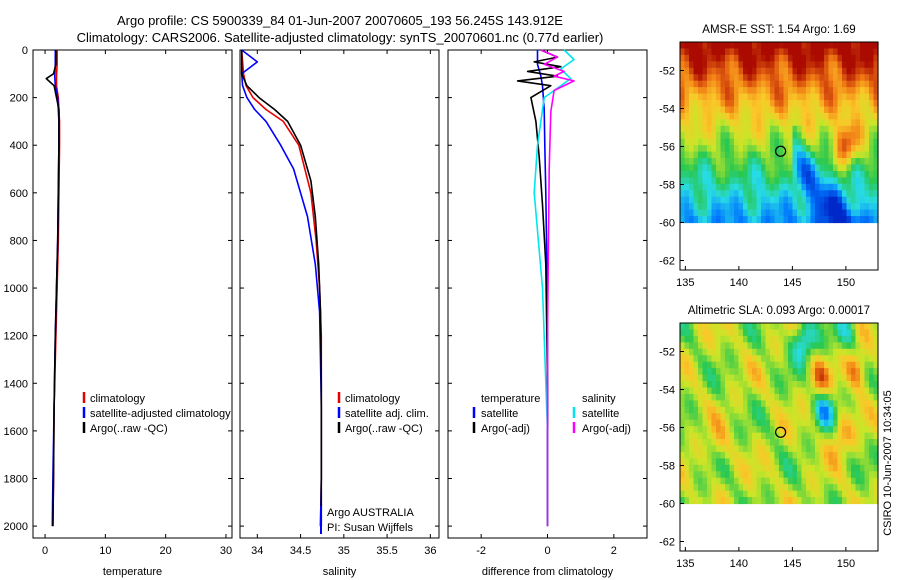  Describe the element at coordinates (667, 224) in the screenshot. I see `y-tick-label: -60` at that location.